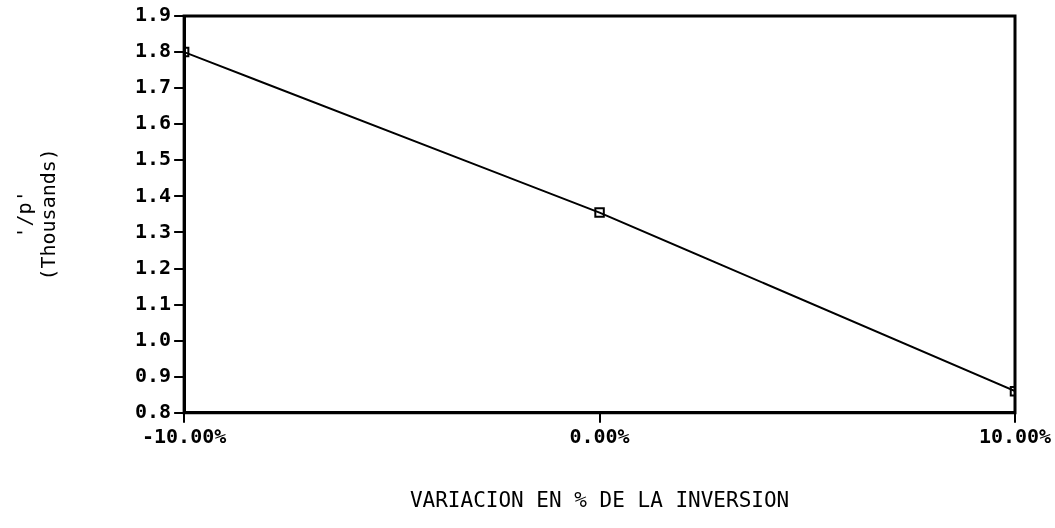  What do you see at coordinates (153, 374) in the screenshot?
I see `y-tick-label: 0.9` at bounding box center [153, 374].